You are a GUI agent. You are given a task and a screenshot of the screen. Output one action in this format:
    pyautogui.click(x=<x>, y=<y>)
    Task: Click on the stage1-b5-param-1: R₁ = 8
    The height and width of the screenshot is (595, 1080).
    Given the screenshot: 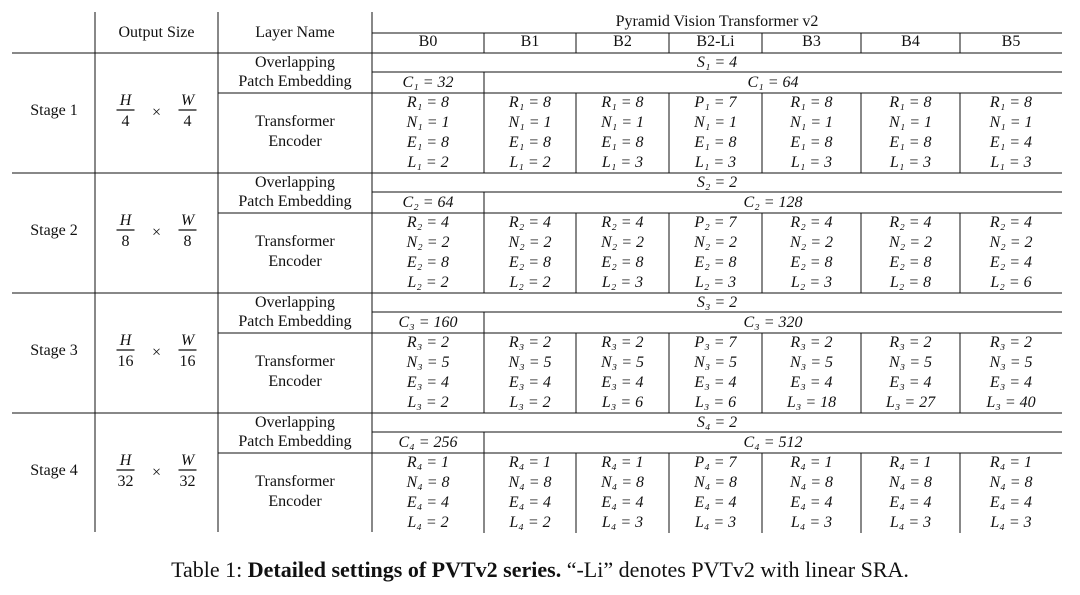 What is the action you would take?
    pyautogui.click(x=1010, y=102)
    